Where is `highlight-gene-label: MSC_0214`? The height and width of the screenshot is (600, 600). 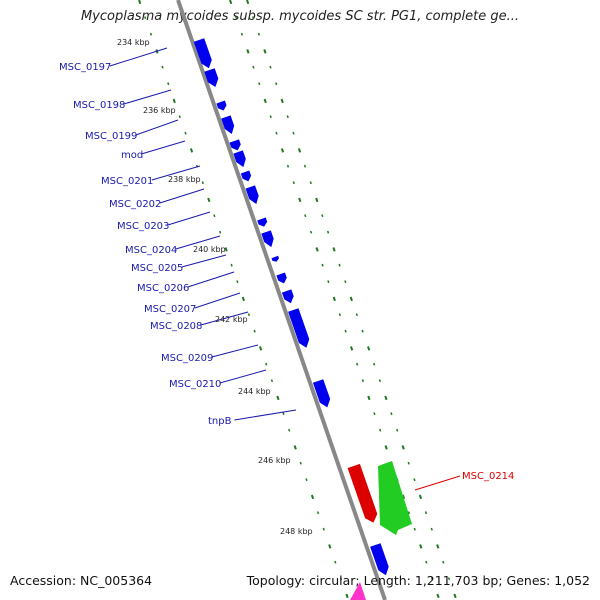 highlight-gene-label: MSC_0214 is located at coordinates (488, 476).